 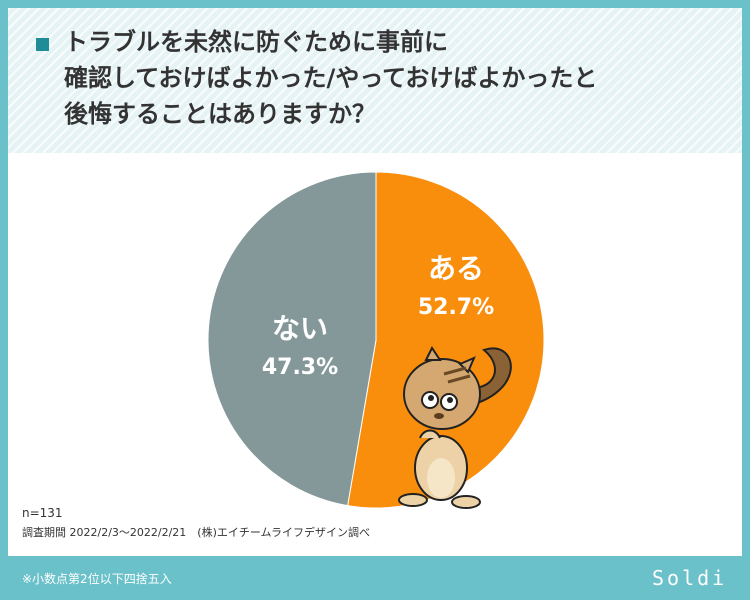 What do you see at coordinates (42, 513) in the screenshot?
I see `sample-size: n=131` at bounding box center [42, 513].